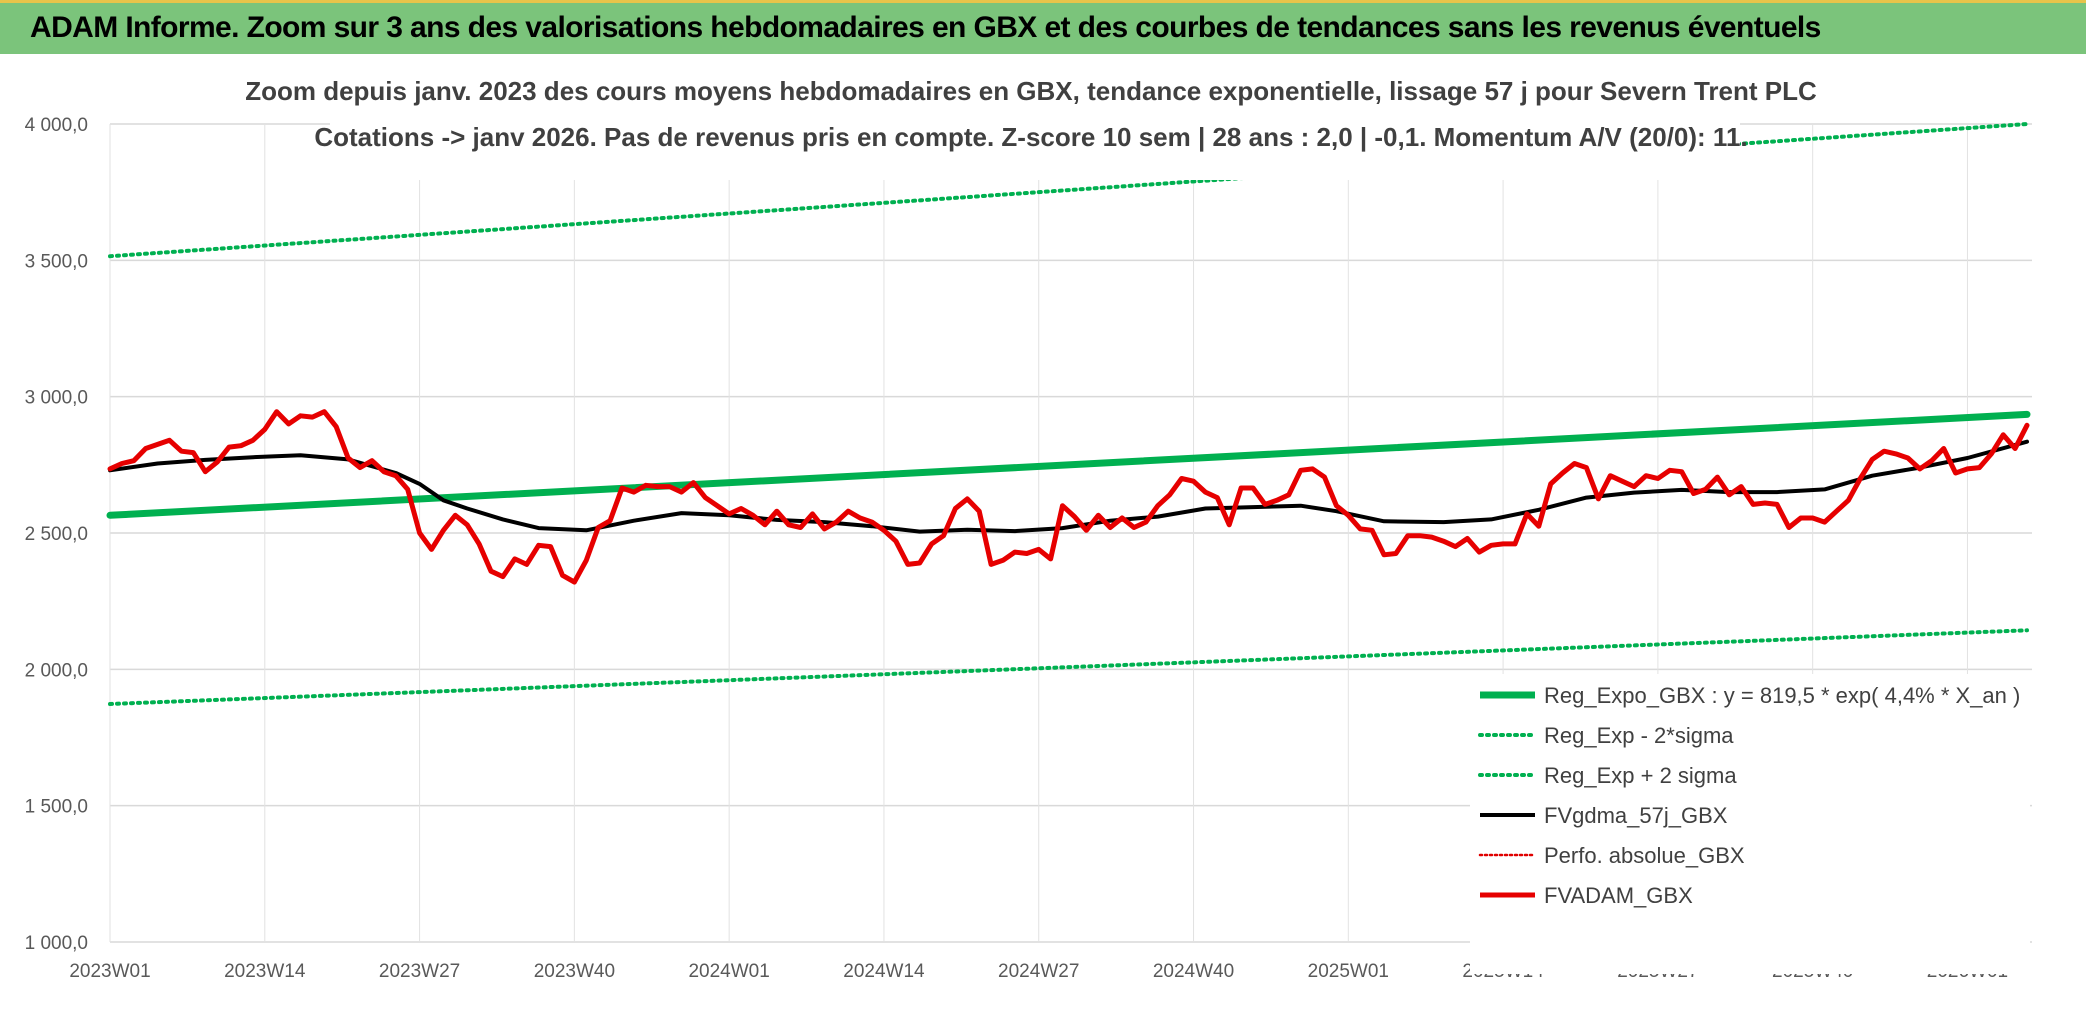 The image size is (2086, 1031). Describe the element at coordinates (574, 971) in the screenshot. I see `x-tick-label: 2023W40` at that location.